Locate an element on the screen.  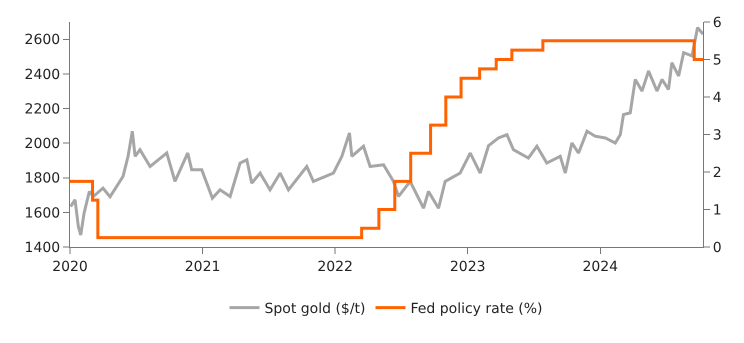
x-tick-label: 2024 is located at coordinates (600, 266).